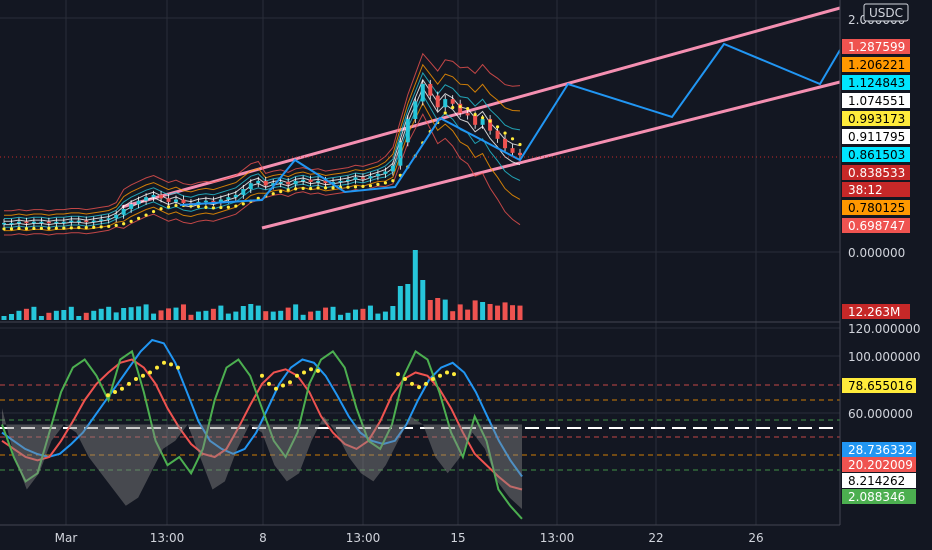 The image size is (932, 550). What do you see at coordinates (876, 225) in the screenshot?
I see `price-tag: 0.698747` at bounding box center [876, 225].